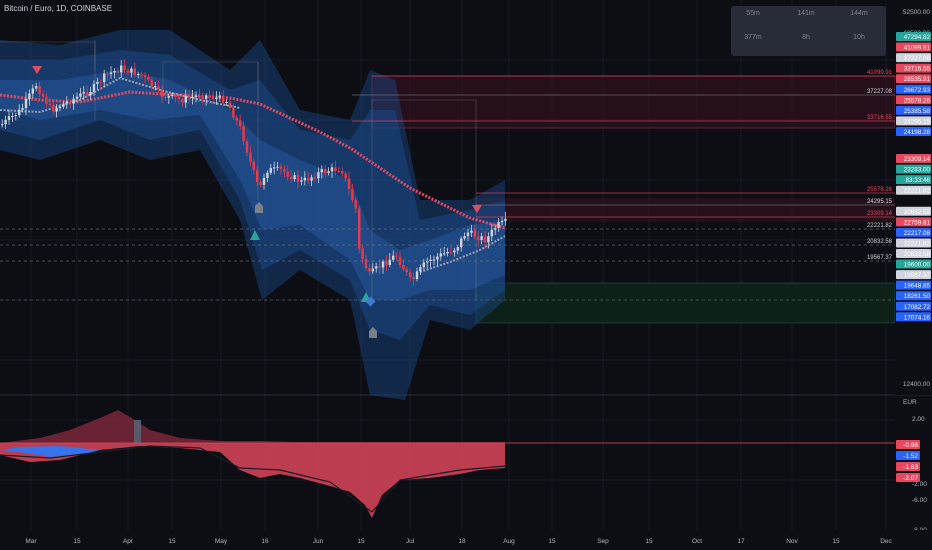  What do you see at coordinates (919, 484) in the screenshot?
I see `osc-tick: -2.00` at bounding box center [919, 484].